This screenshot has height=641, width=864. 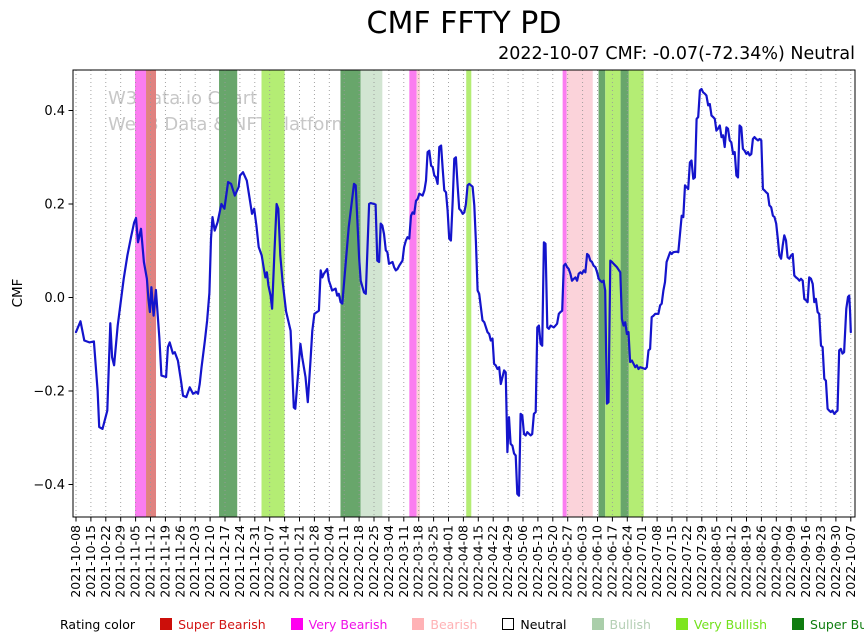 I want to click on legend-swatch-very-bearish, so click(x=296, y=624).